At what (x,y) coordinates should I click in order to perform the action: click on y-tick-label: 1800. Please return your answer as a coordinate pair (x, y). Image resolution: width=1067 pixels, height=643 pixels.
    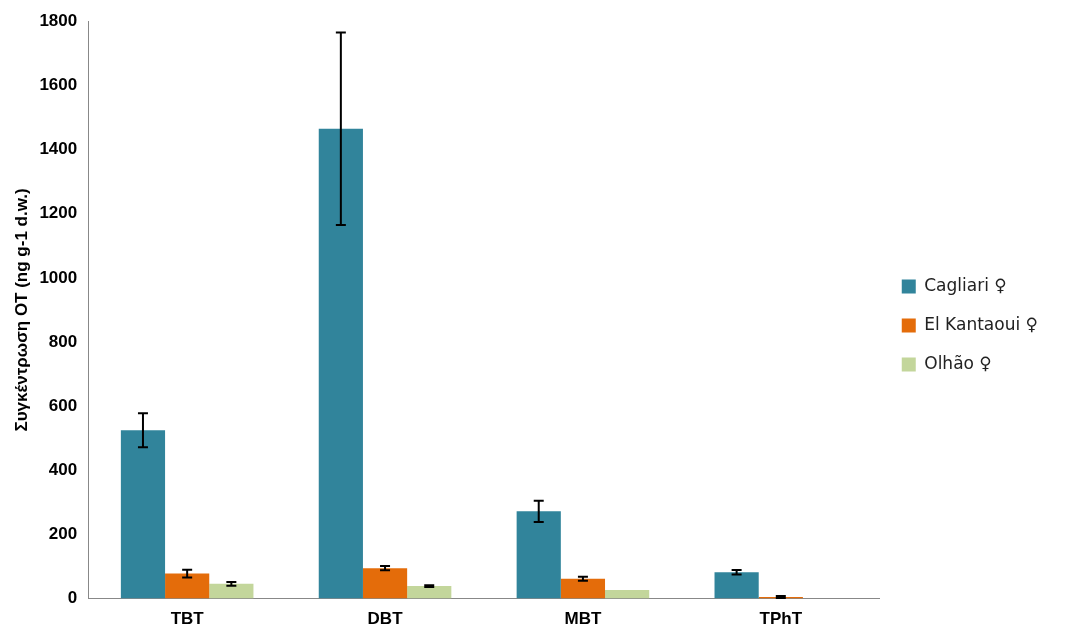
    Looking at the image, I should click on (58, 20).